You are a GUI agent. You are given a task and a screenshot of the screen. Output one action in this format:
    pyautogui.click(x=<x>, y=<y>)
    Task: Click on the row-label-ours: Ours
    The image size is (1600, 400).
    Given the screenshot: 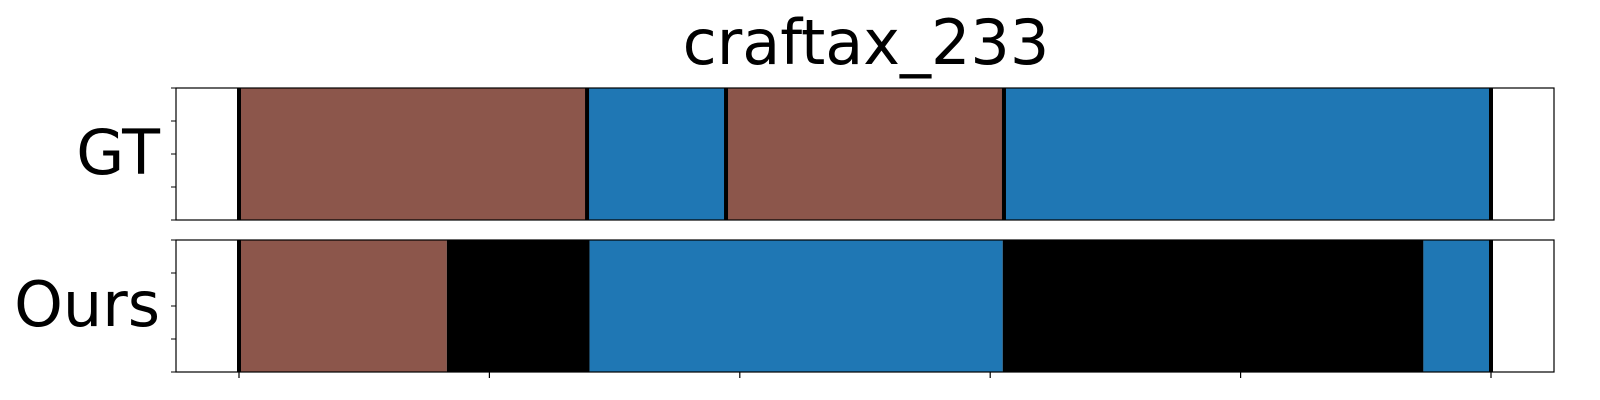 What is the action you would take?
    pyautogui.click(x=87, y=304)
    